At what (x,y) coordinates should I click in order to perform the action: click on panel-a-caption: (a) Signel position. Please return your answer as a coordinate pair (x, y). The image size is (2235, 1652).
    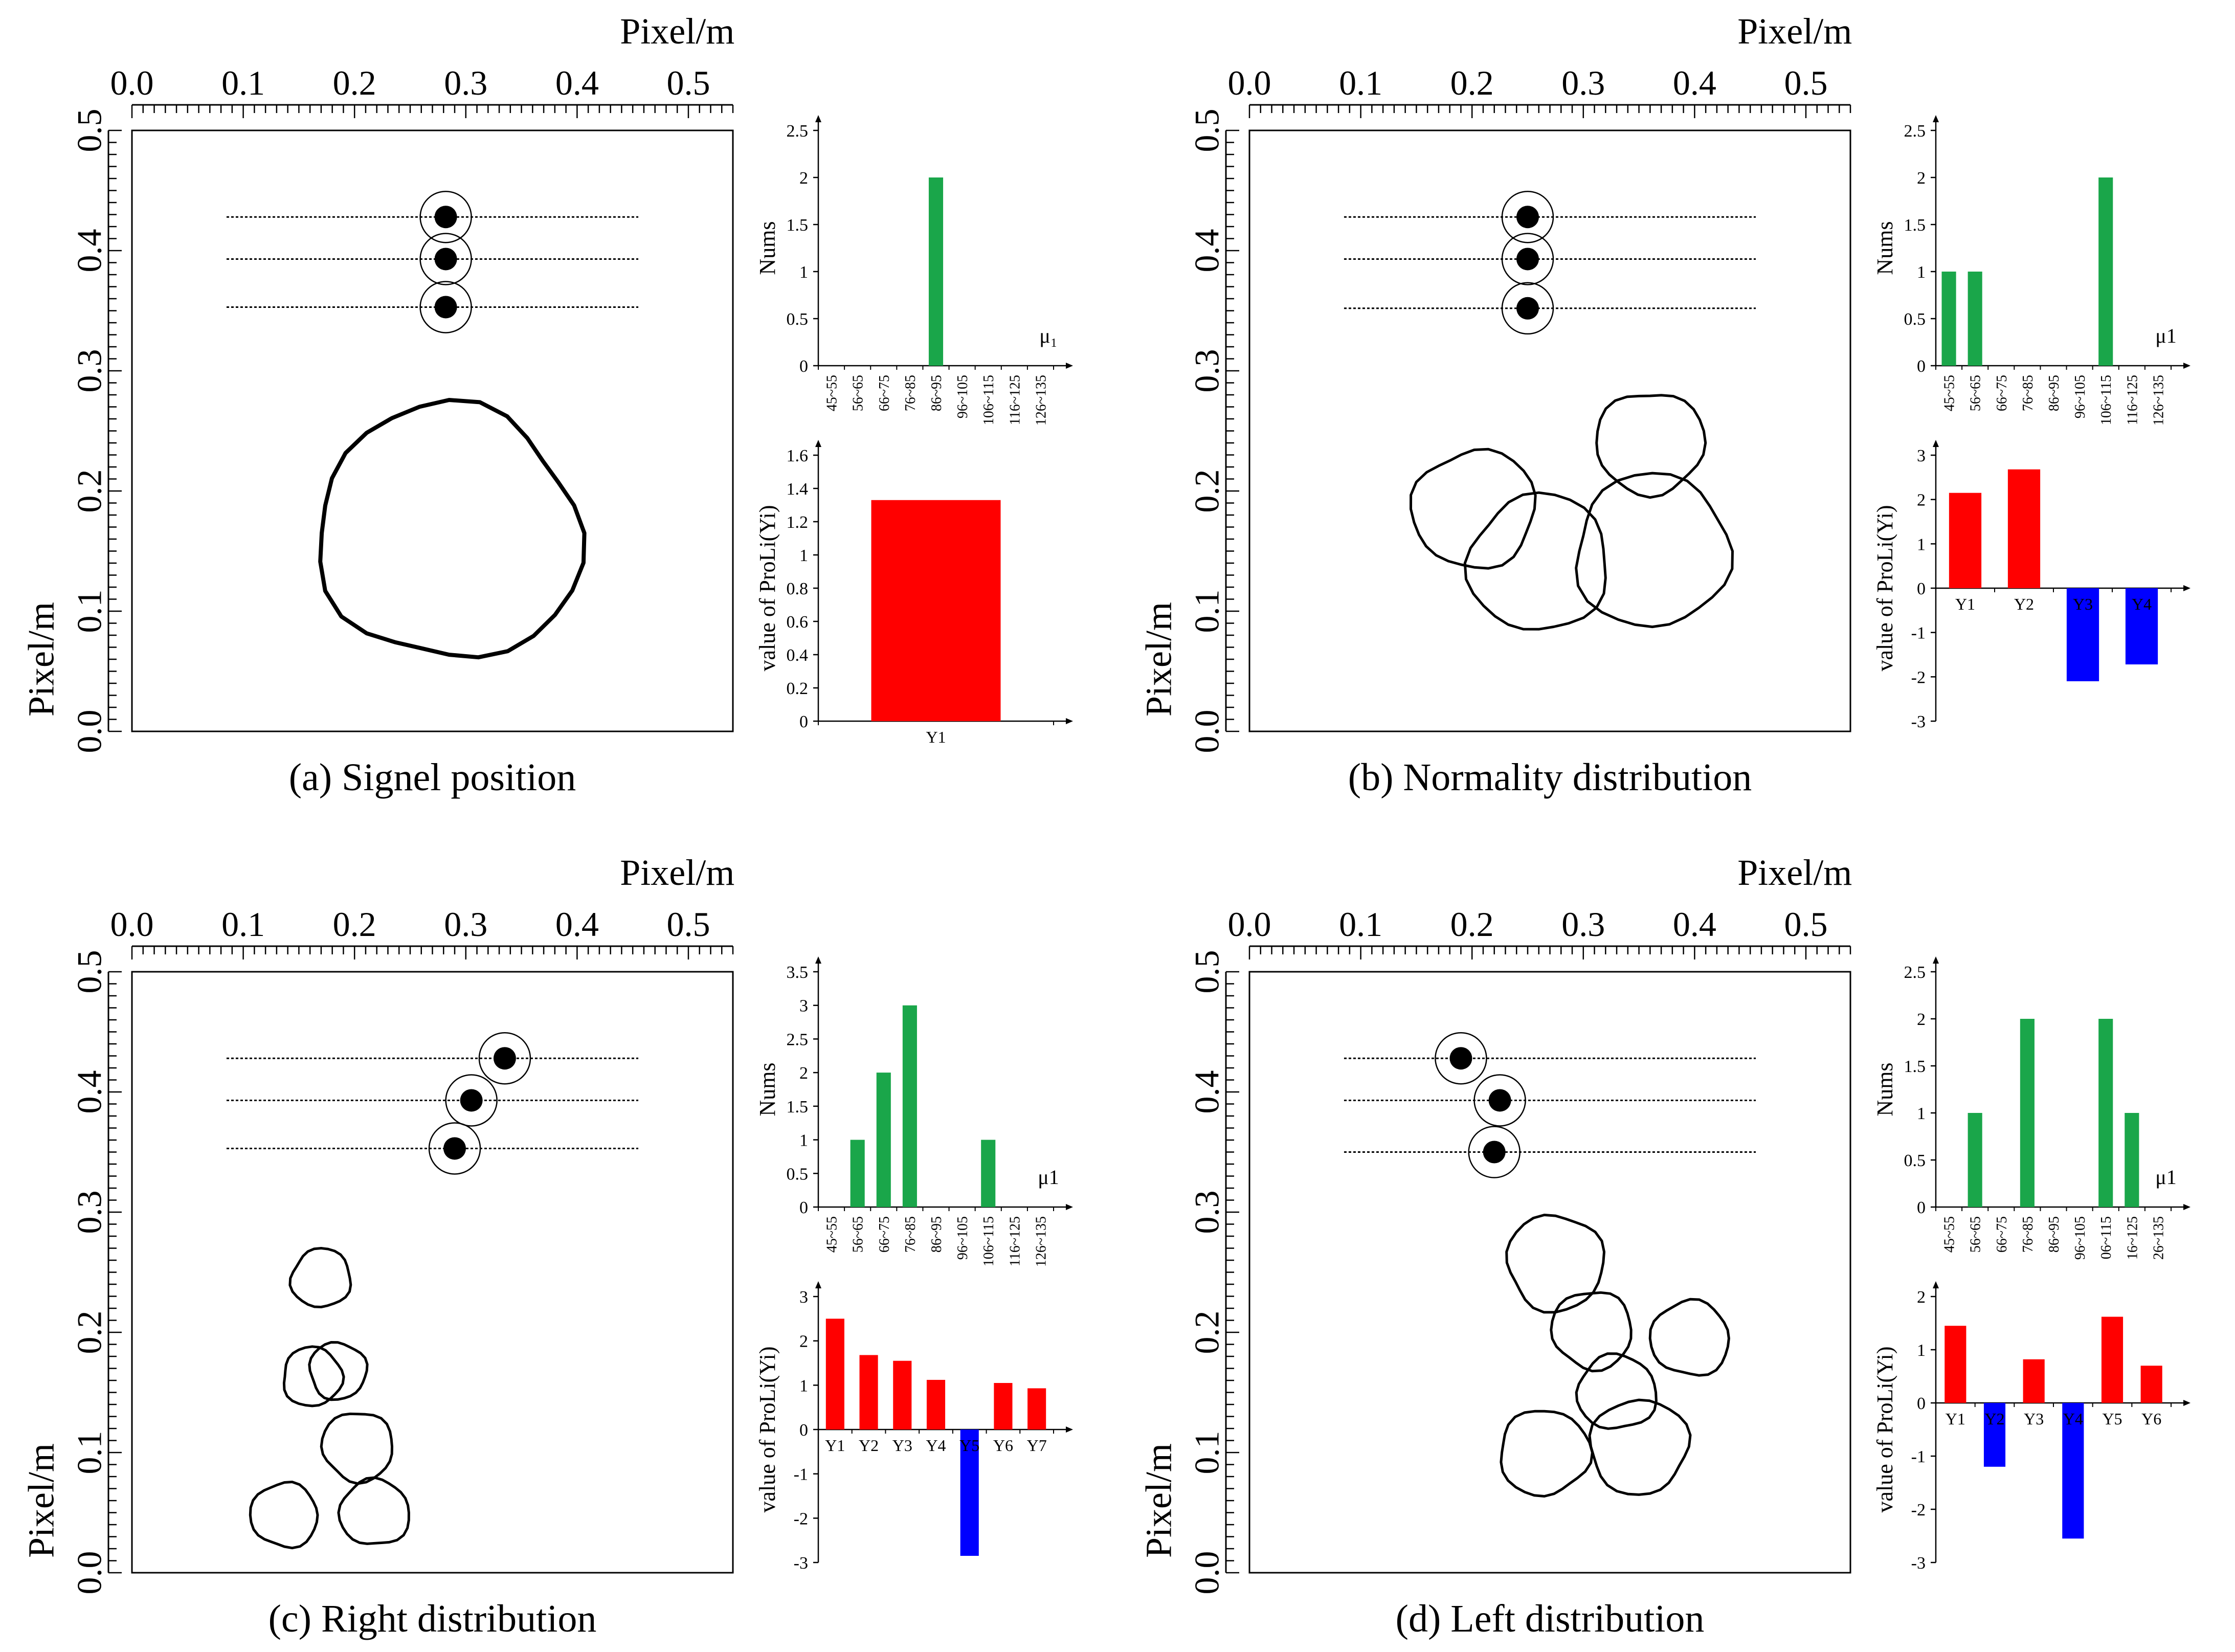
    Looking at the image, I should click on (432, 777).